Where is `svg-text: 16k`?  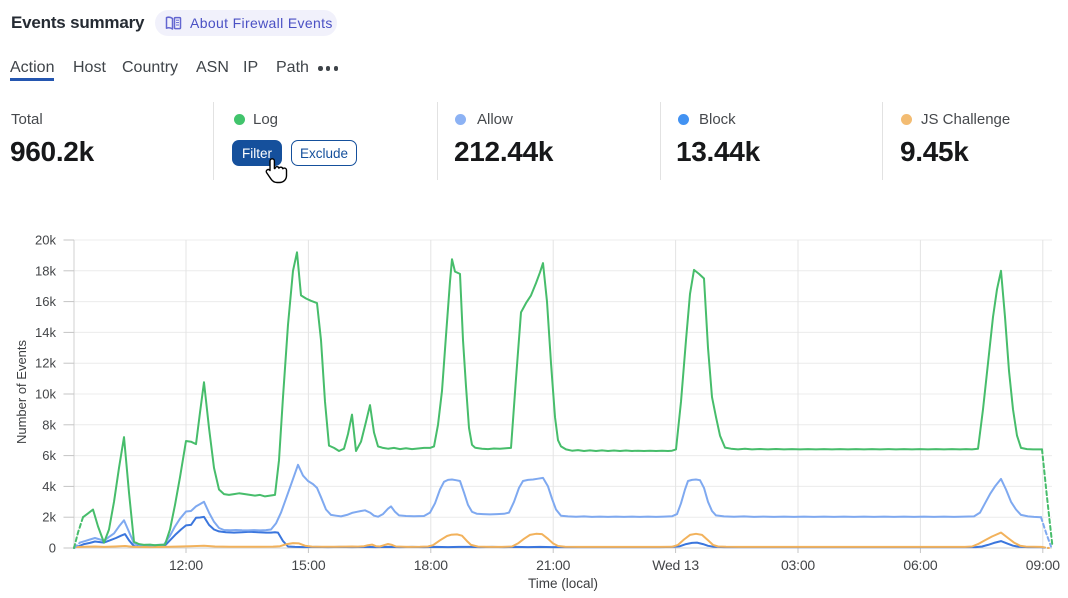
svg-text: 16k is located at coordinates (45, 301).